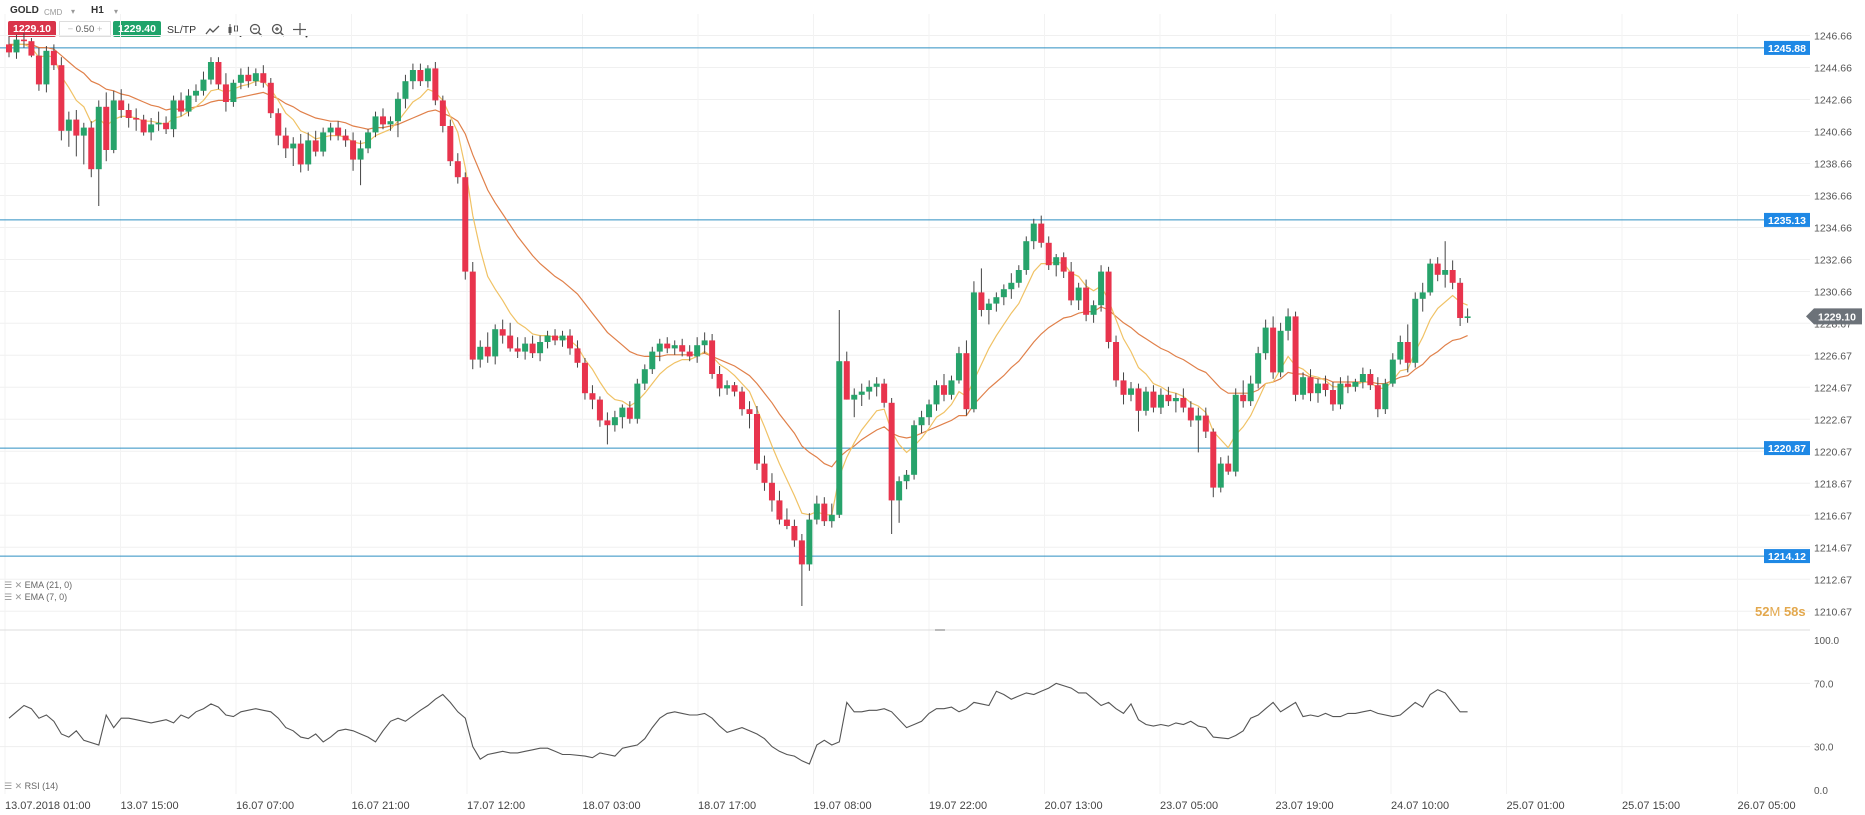  Describe the element at coordinates (31, 786) in the screenshot. I see `rsi-legend: ☰ ✕ RSI (14)` at that location.